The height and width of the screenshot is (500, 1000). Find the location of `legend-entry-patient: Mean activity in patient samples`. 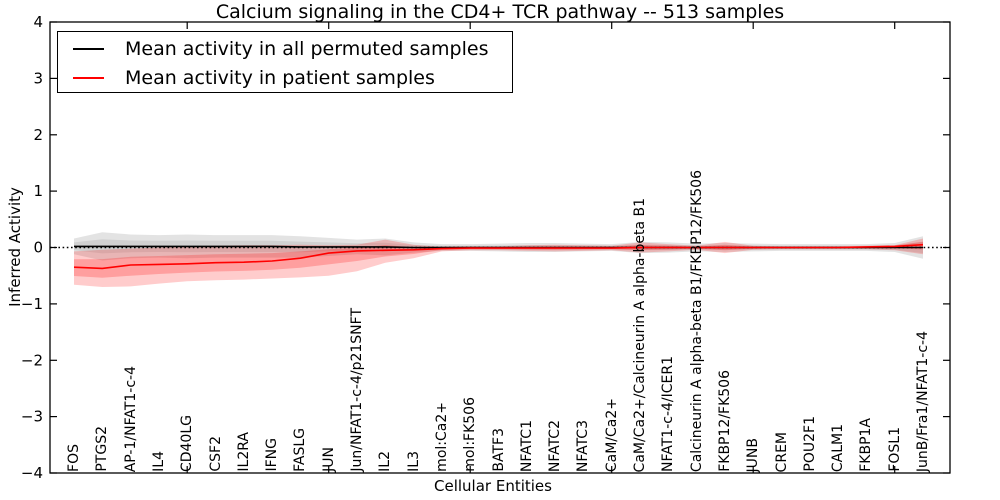

legend-entry-patient: Mean activity in patient samples is located at coordinates (246, 78).